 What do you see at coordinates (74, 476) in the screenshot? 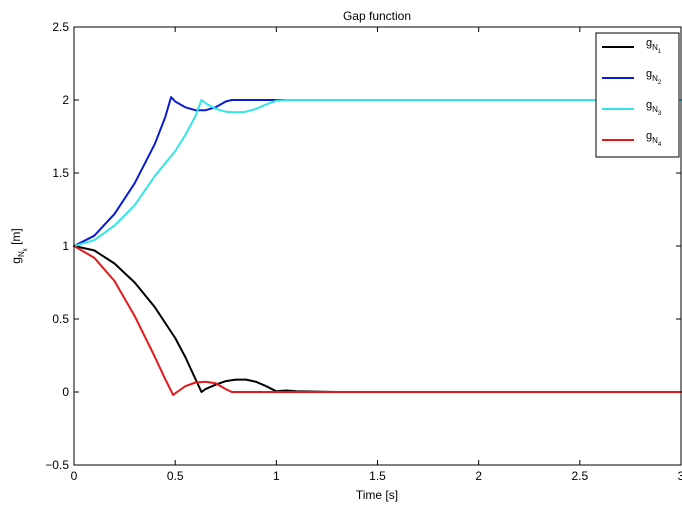
I see `x-tick-label: 0` at bounding box center [74, 476].